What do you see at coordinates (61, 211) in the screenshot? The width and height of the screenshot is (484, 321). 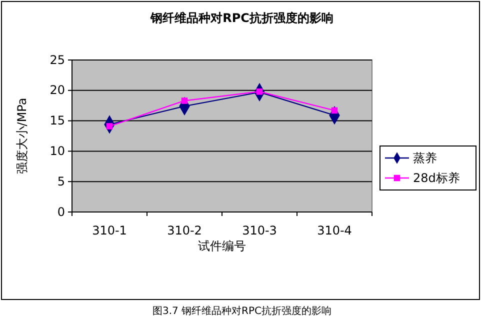 I see `y-tick-label: 0` at bounding box center [61, 211].